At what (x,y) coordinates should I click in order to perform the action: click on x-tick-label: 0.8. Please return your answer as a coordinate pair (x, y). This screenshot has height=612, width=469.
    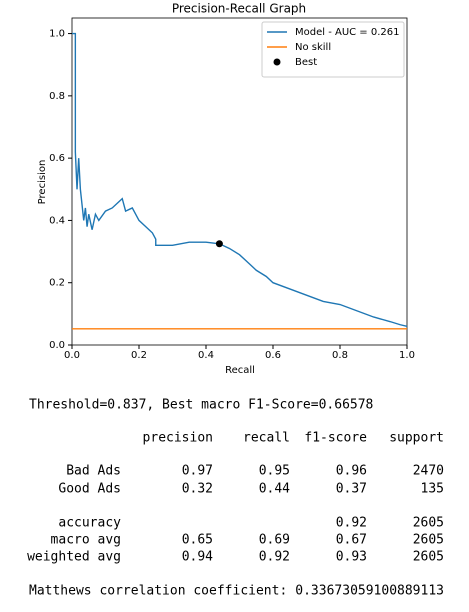
    Looking at the image, I should click on (340, 355).